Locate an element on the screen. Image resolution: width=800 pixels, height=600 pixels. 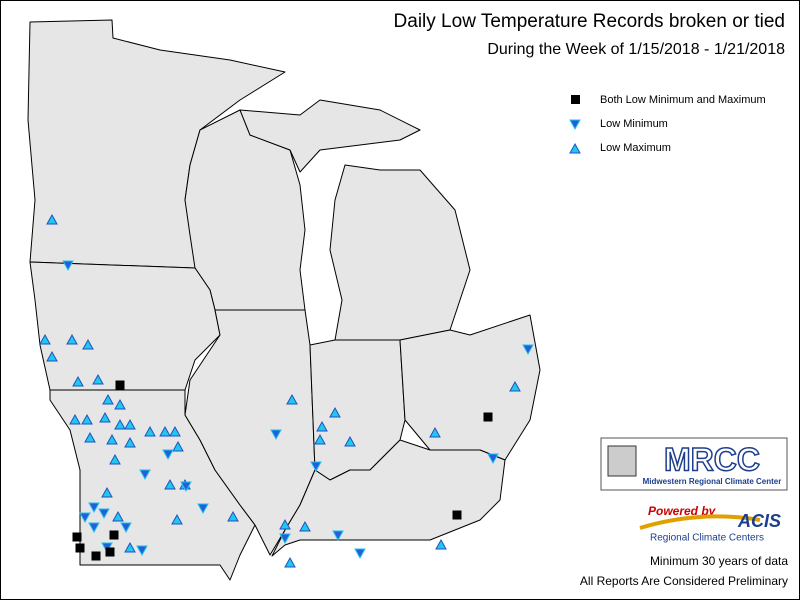
legend-square is located at coordinates (575, 99).